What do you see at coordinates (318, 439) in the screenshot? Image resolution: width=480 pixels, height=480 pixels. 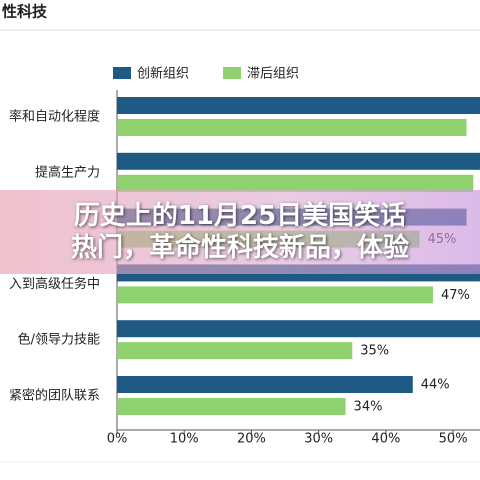 I see `x-tick-label: 30%` at bounding box center [318, 439].